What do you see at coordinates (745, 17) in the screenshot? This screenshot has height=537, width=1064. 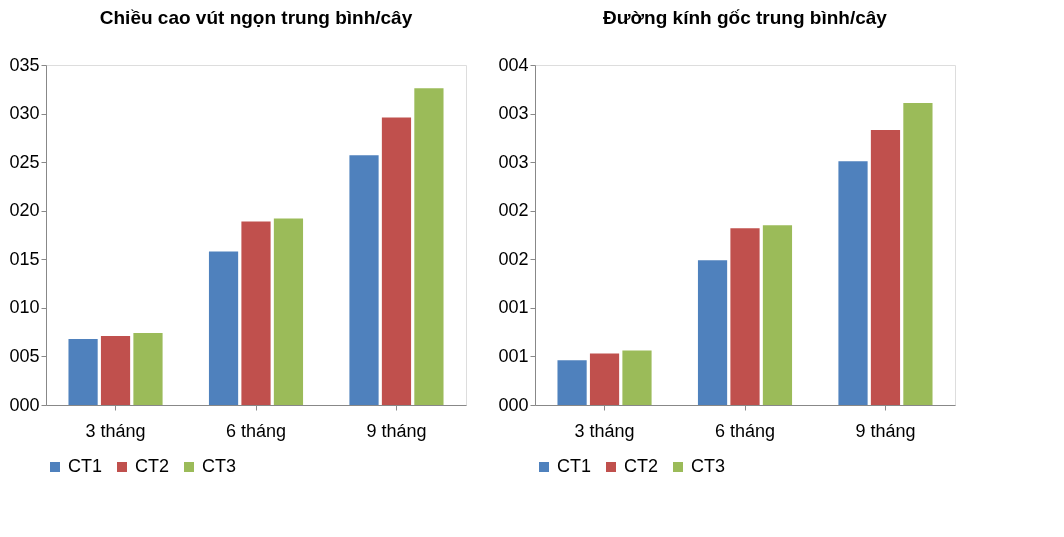 I see `chart-title: Đường kính gốc trung bình/cây` at bounding box center [745, 17].